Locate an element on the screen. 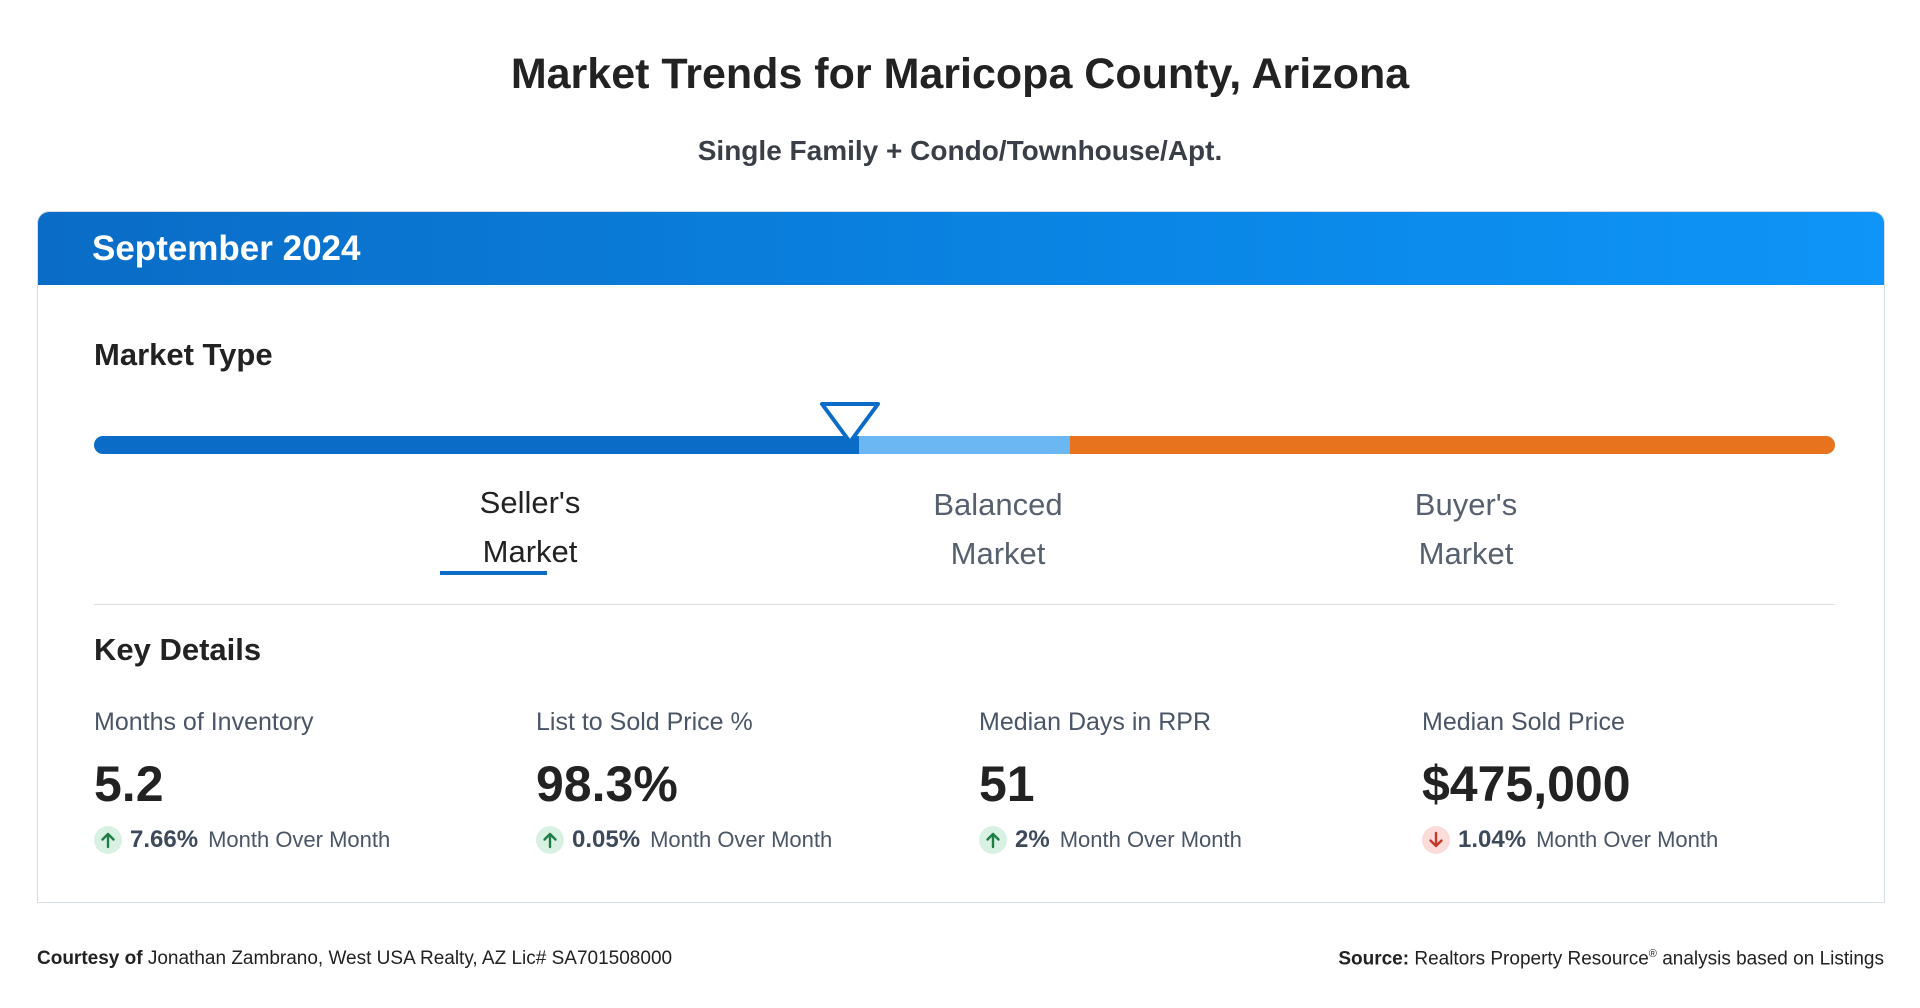 The width and height of the screenshot is (1920, 1008). arrow-down-icon is located at coordinates (1436, 840).